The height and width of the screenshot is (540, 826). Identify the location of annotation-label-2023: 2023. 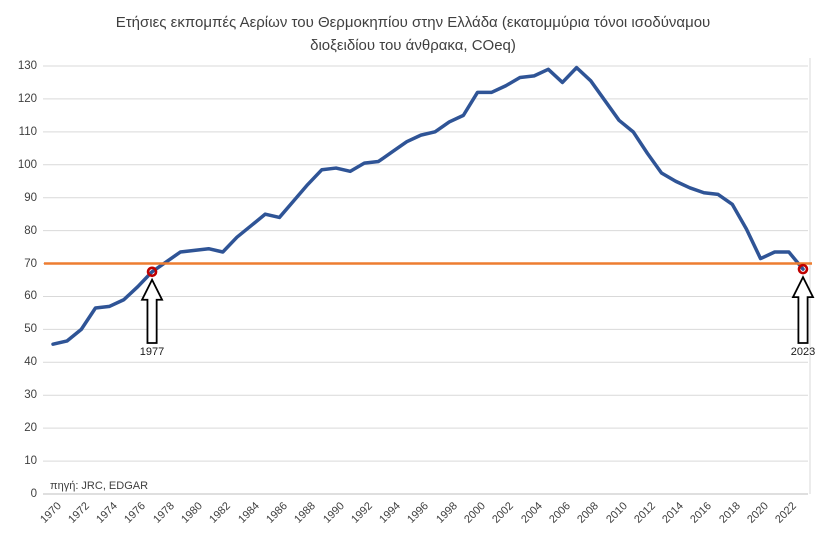
(803, 352).